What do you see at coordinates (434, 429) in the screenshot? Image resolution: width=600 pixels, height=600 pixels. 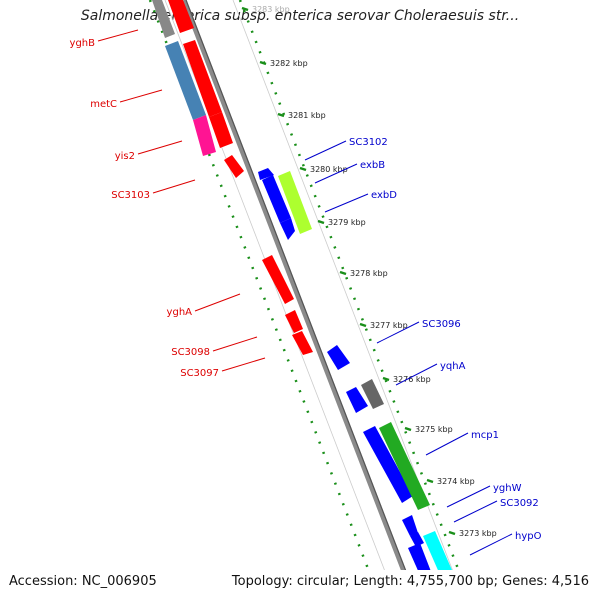 I see `kbp-label: 3275 kbp` at bounding box center [434, 429].